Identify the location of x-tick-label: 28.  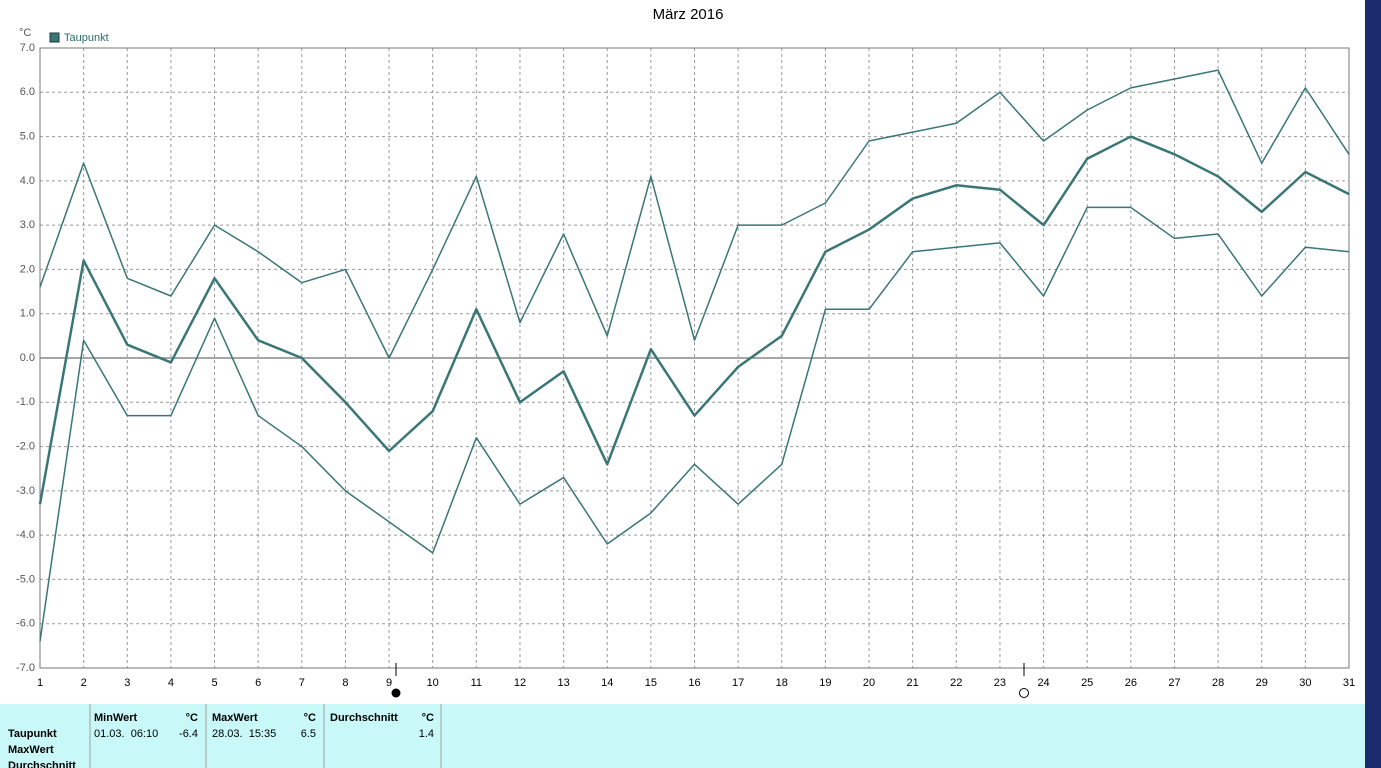
(1218, 683).